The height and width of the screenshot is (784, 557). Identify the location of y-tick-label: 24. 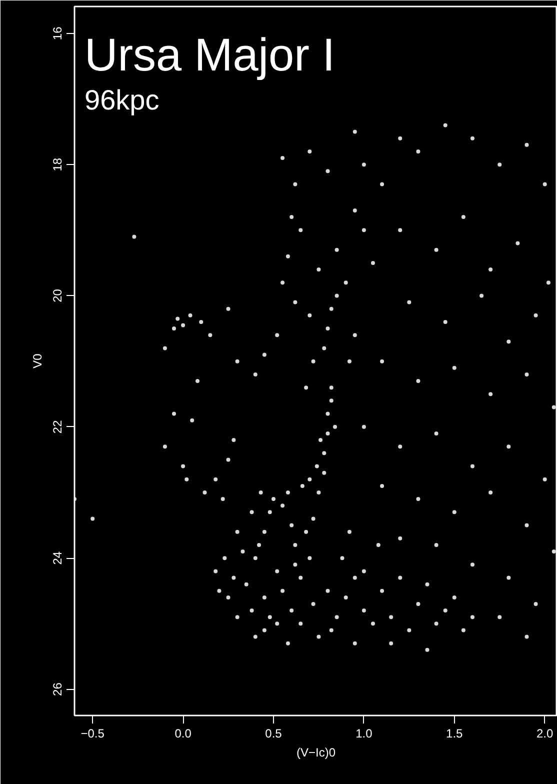
(57, 558).